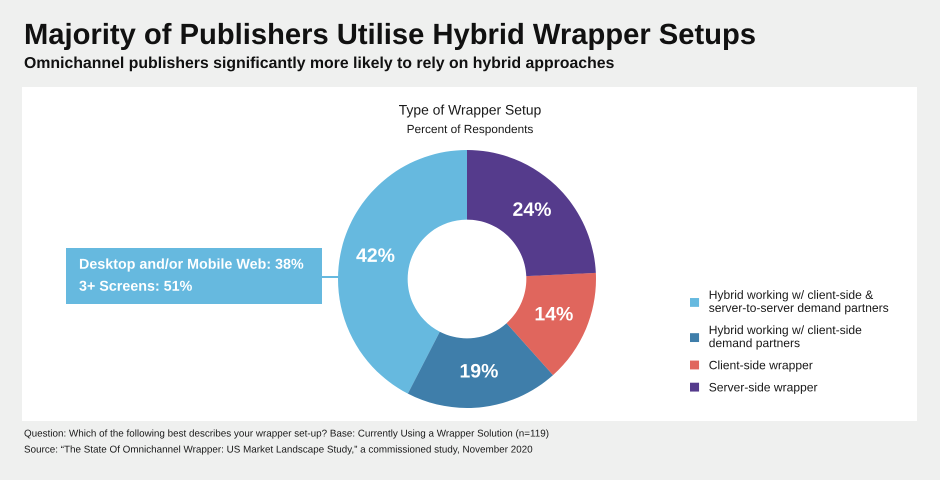  Describe the element at coordinates (554, 313) in the screenshot. I see `data-label: 14%` at that location.